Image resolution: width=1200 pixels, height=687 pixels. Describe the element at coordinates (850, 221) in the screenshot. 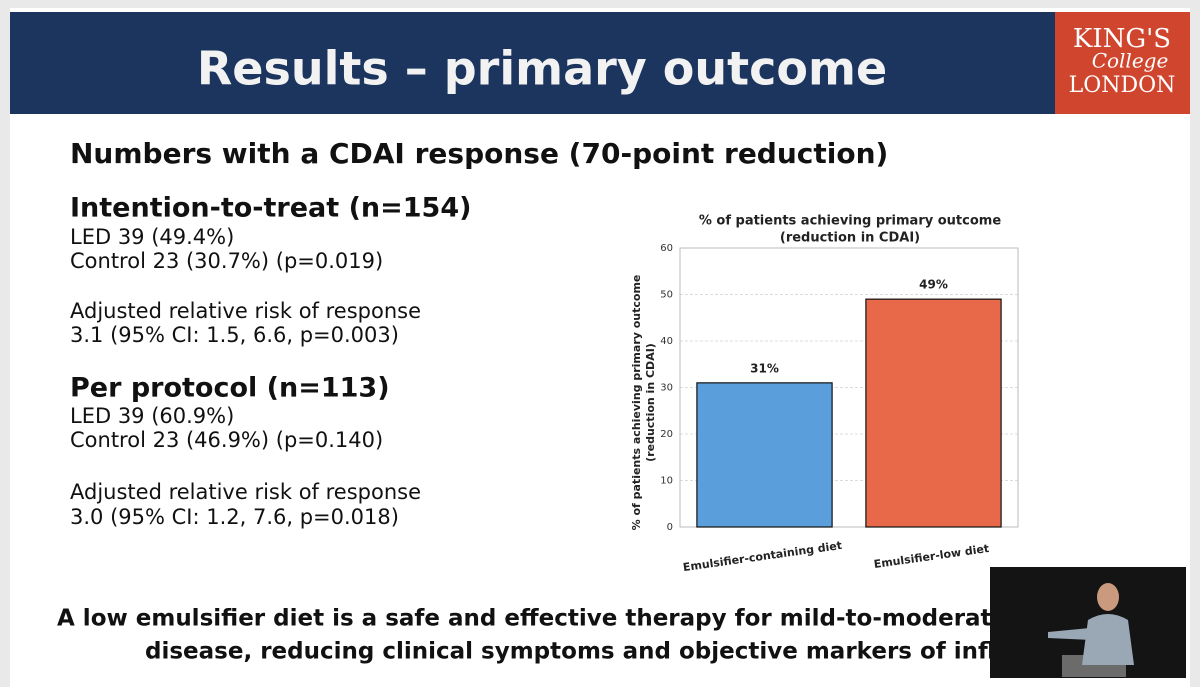

I see `chart-title: % of patients achieving primary outcome` at that location.